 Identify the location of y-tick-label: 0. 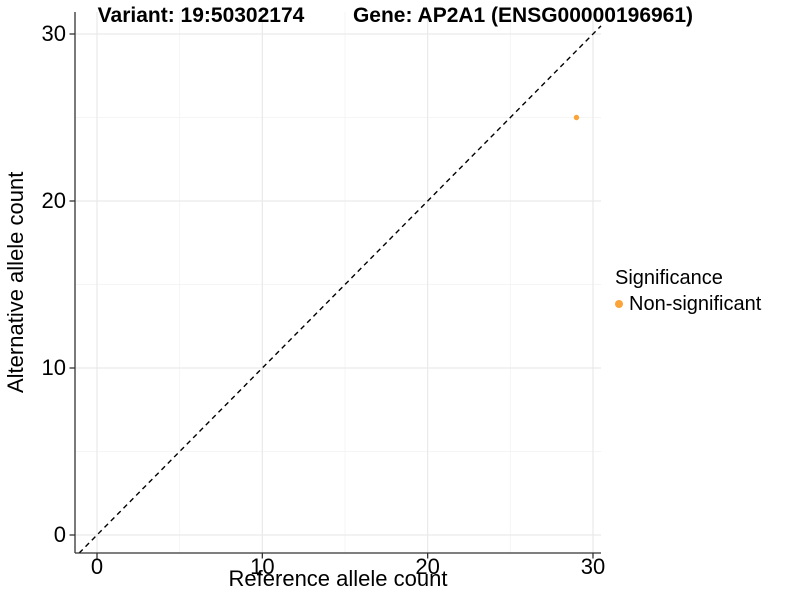
(59, 534).